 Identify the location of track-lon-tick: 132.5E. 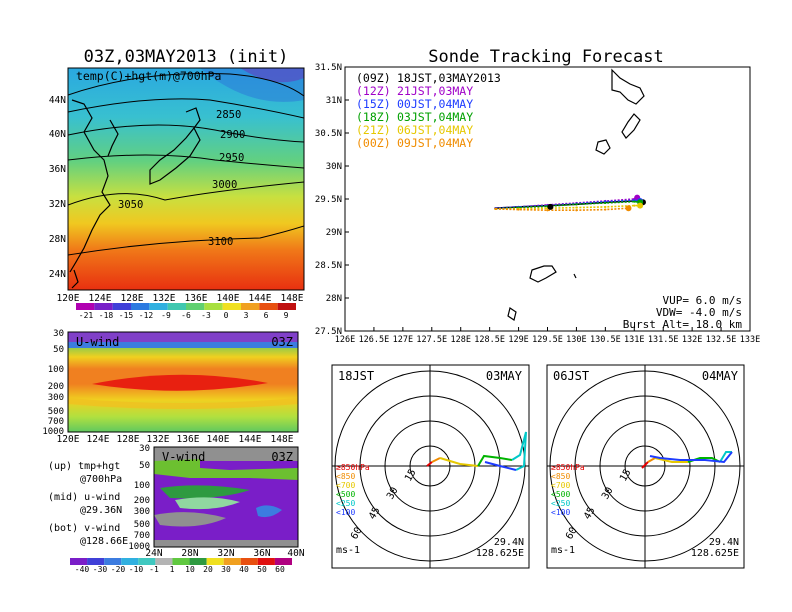
(721, 340).